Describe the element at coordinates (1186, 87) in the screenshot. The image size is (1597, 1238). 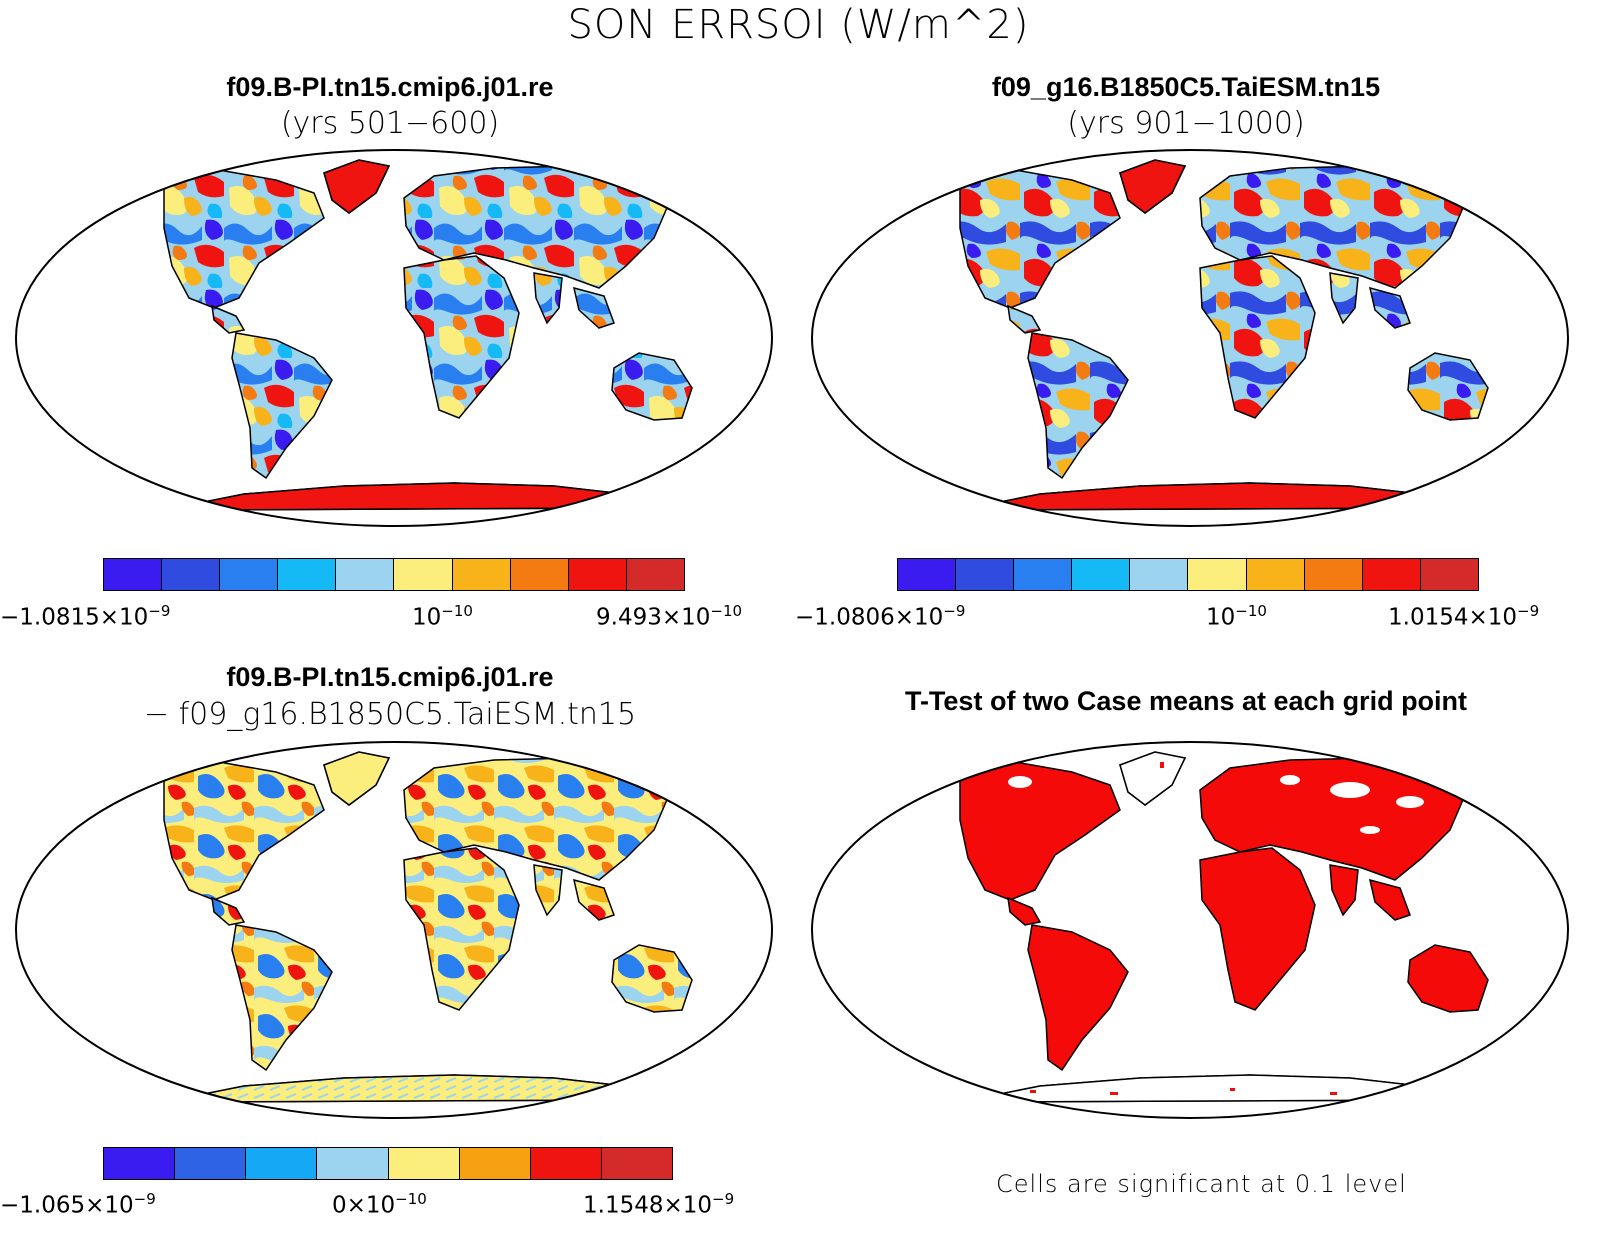
I see `panel-2-title: f09_g16.B1850C5.TaiESM.tn15` at that location.